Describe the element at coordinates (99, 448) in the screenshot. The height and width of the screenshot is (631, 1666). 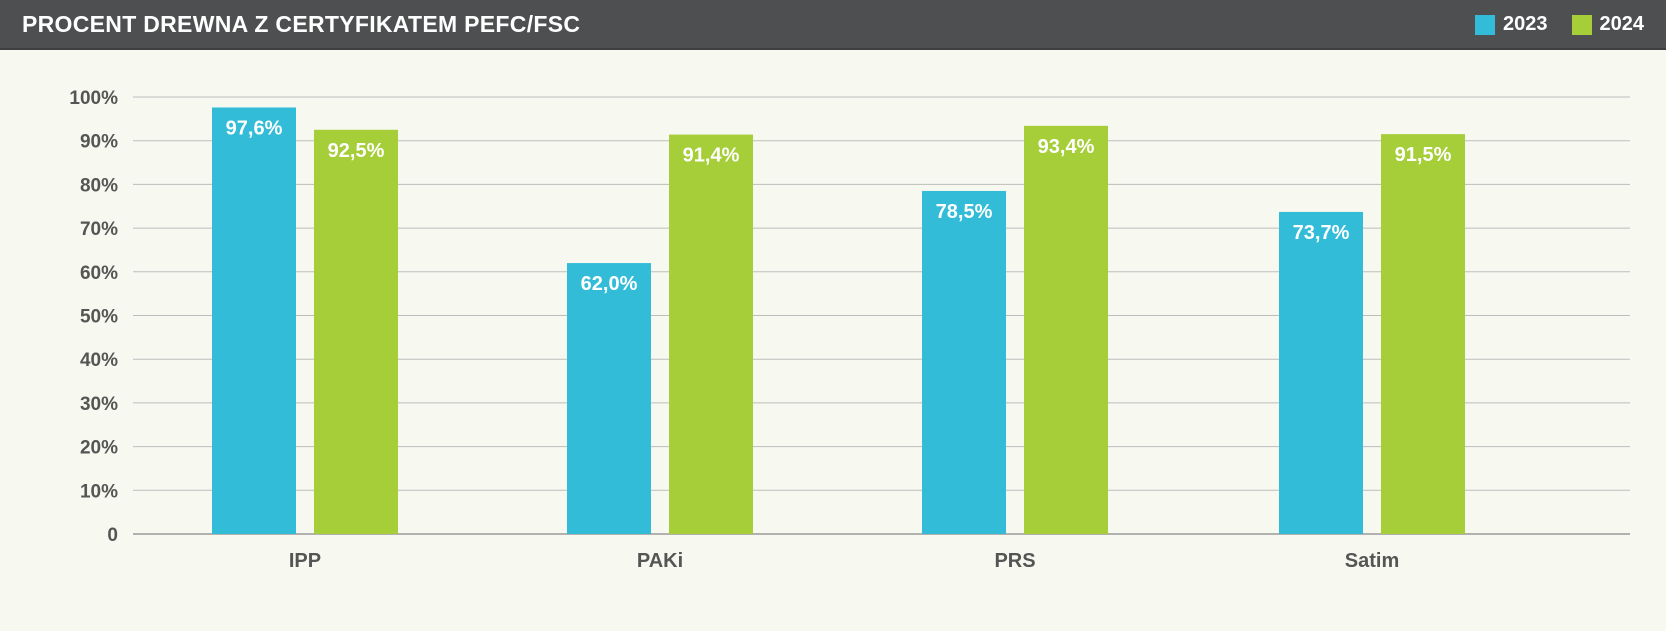
I see `y-tick-label: 20%` at that location.